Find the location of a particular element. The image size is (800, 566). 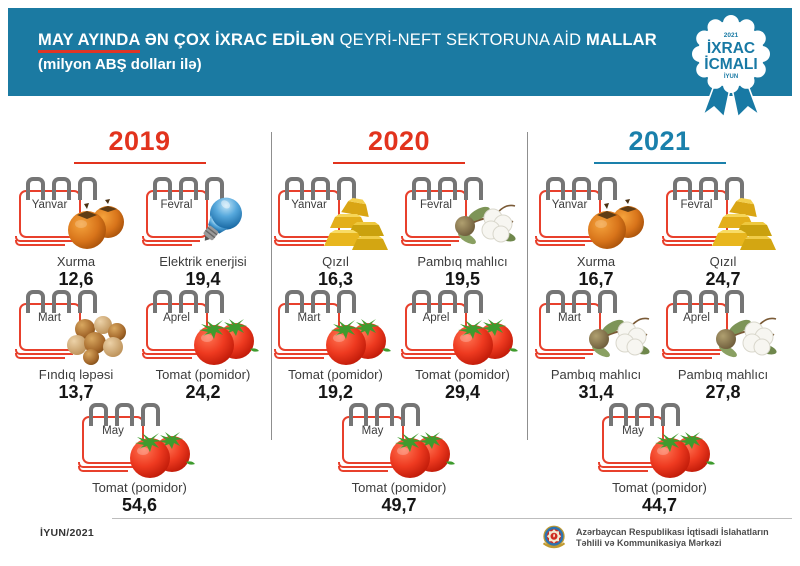

ixrac-icmali-ribbon-badge-icon: 2021 İXRAC İCMALI İYUN is located at coordinates (731, 67).